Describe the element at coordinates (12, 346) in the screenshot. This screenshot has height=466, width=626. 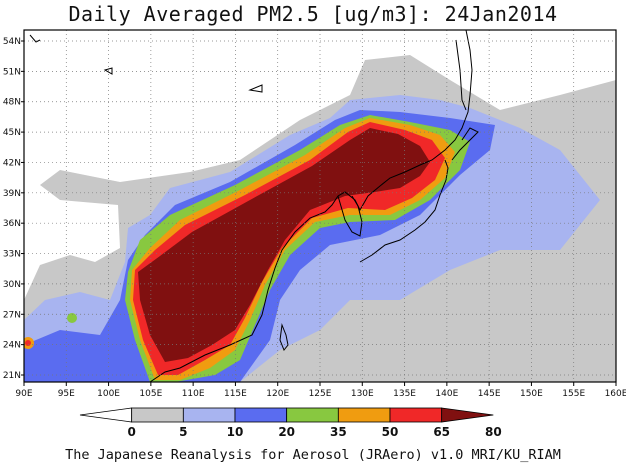
I see `lat-label: 24N` at that location.